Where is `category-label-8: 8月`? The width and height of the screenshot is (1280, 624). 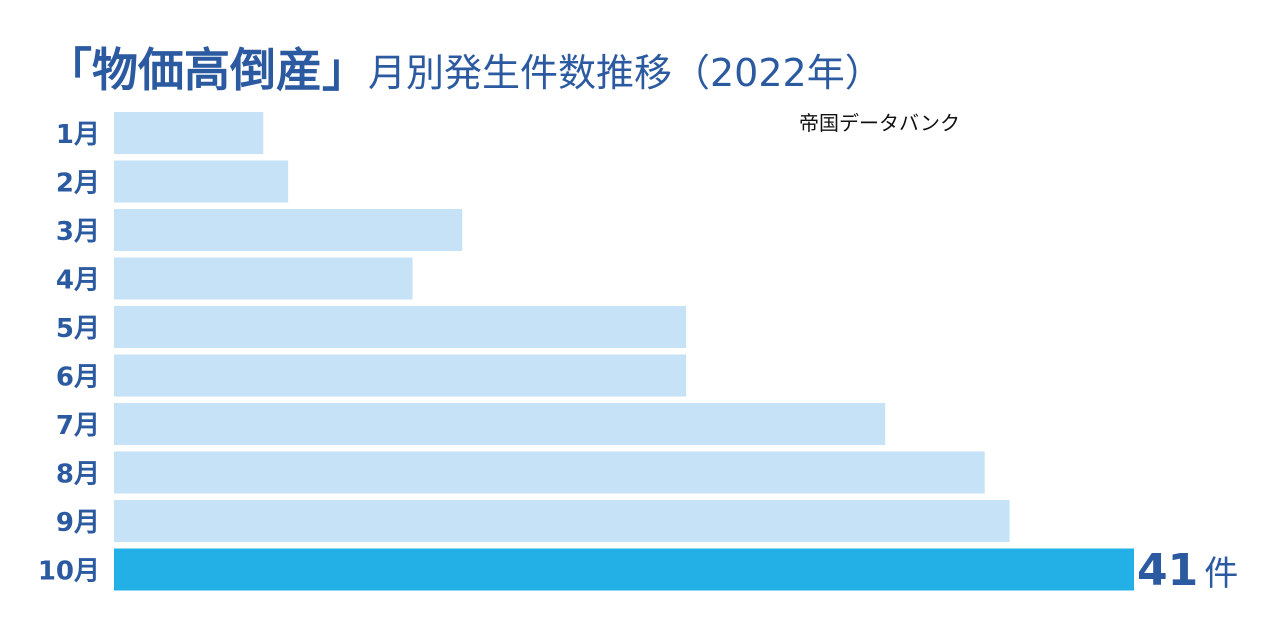 category-label-8: 8月 is located at coordinates (78, 475).